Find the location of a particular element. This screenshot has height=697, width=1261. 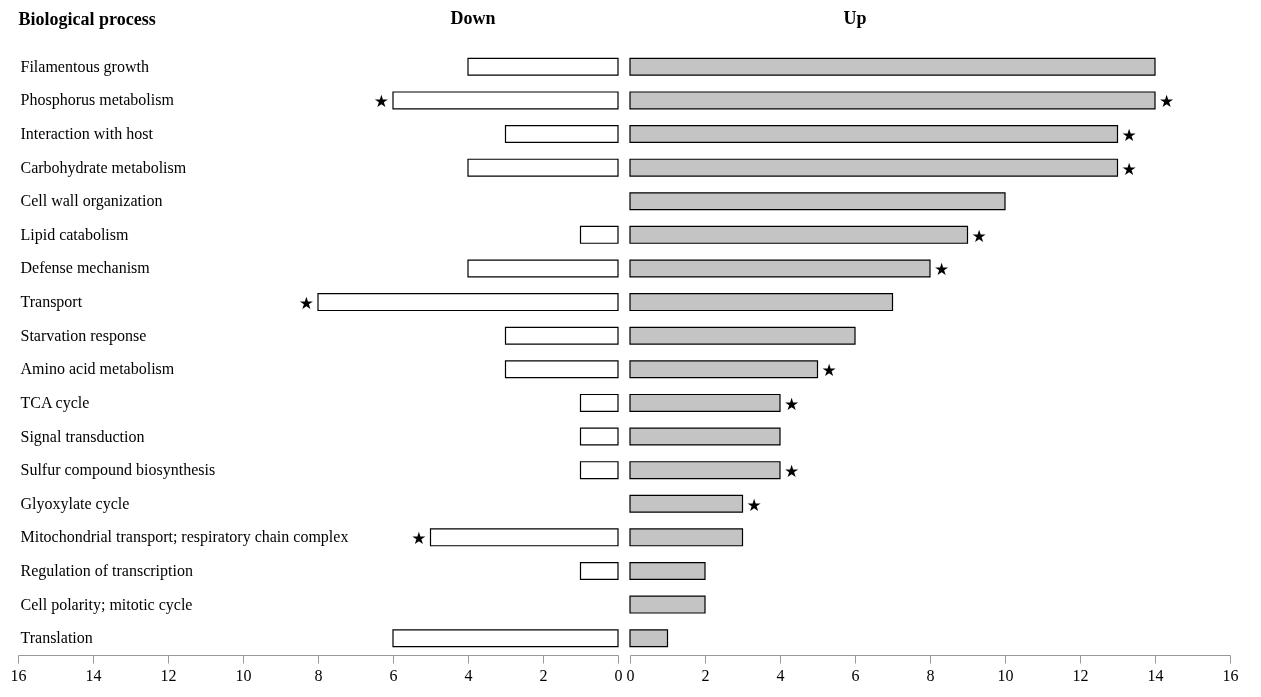

chart-title: Down is located at coordinates (473, 18).